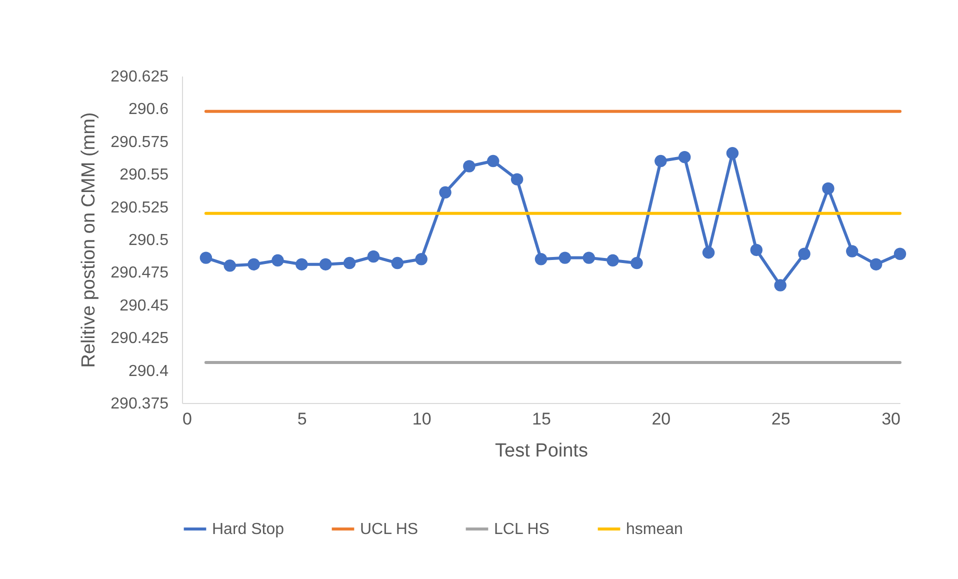  What do you see at coordinates (139, 77) in the screenshot?
I see `y-tick-label: 290.625` at bounding box center [139, 77].